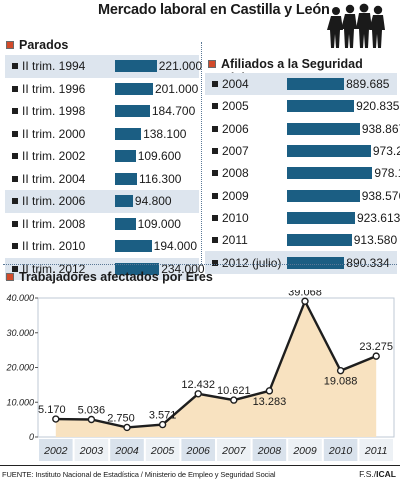  I want to click on x-tick-label: 2005, so click(162, 451).